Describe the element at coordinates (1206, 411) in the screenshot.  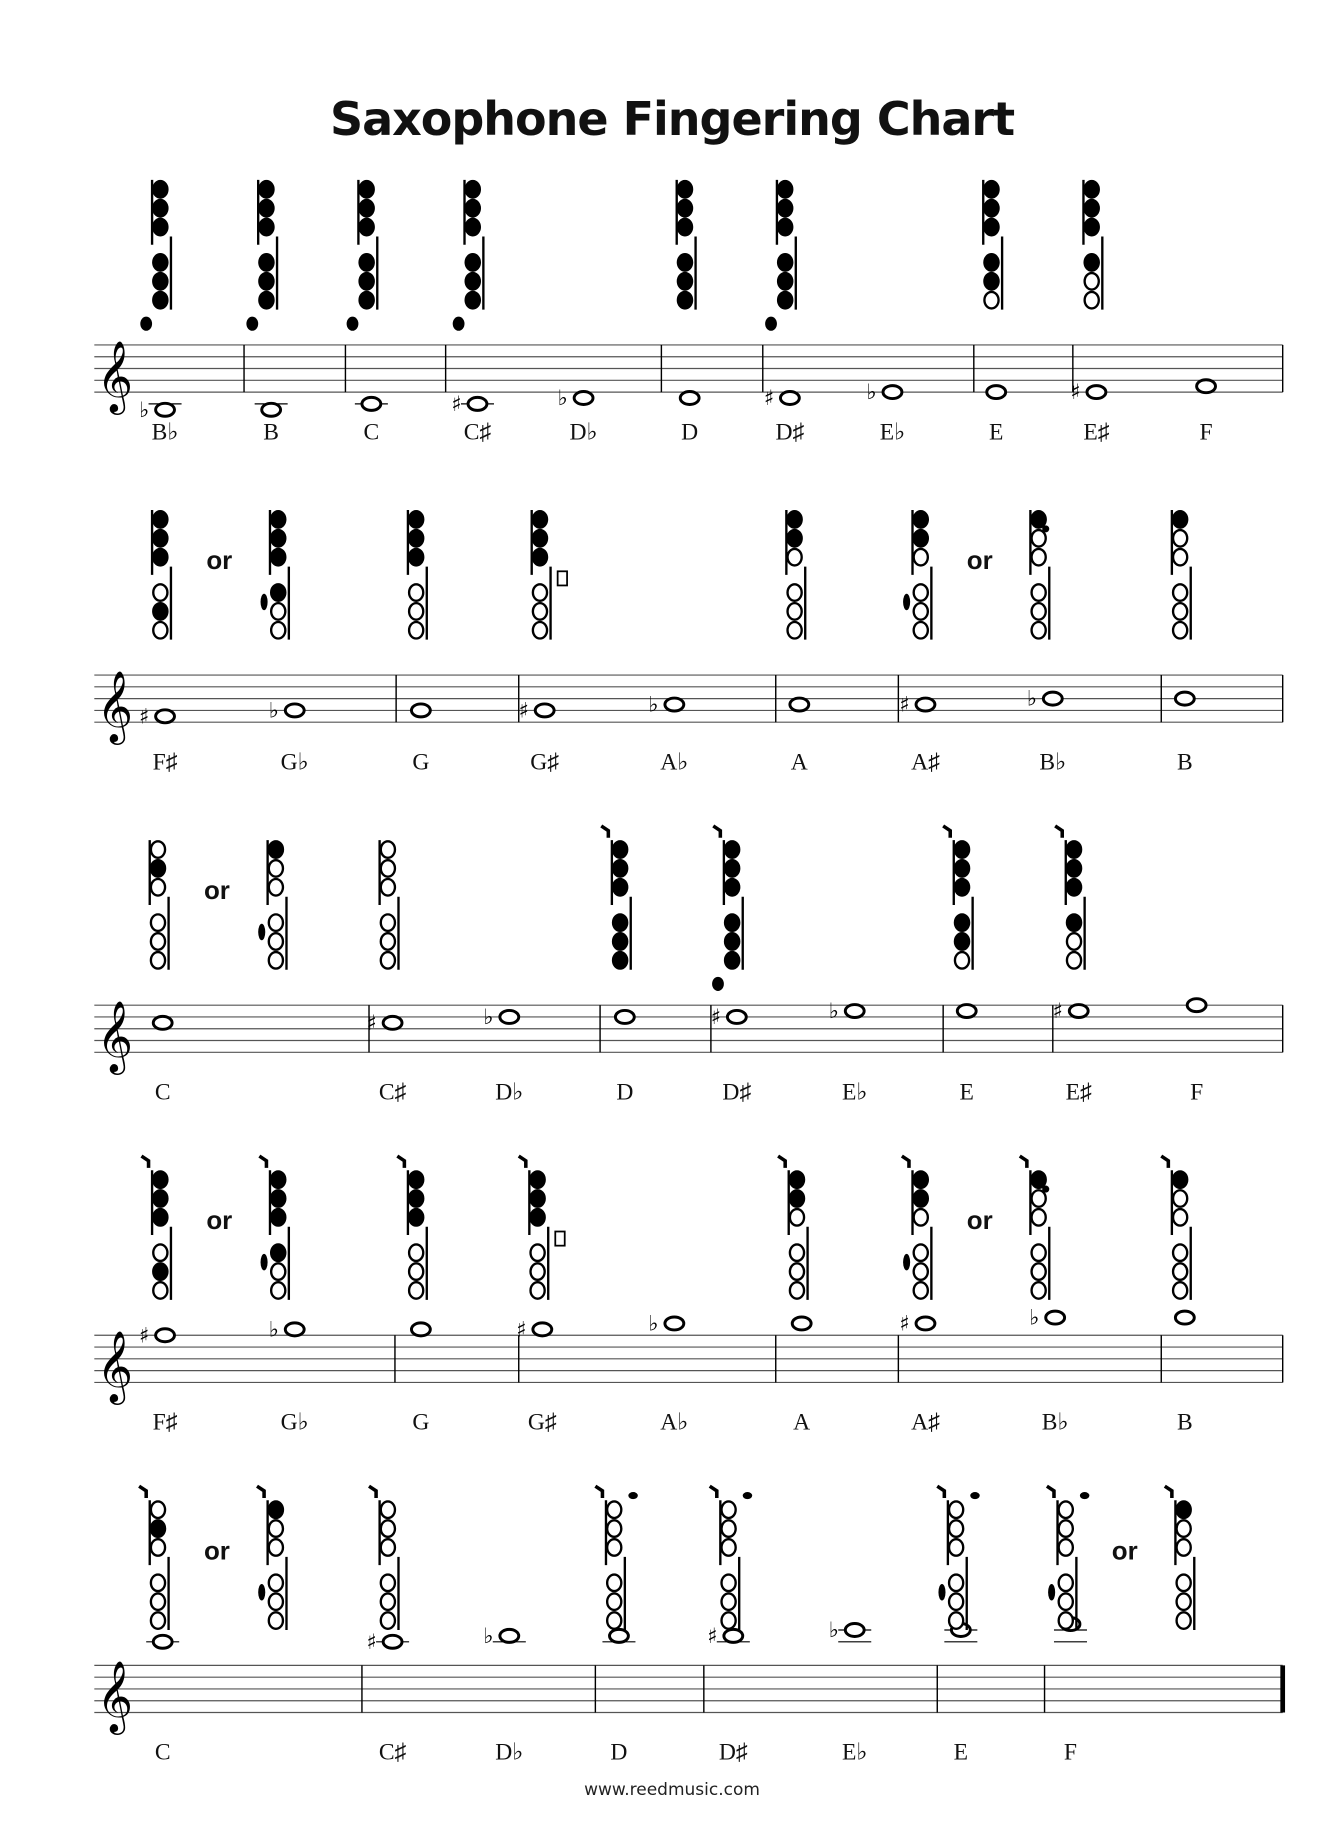
I see `note-entry: F` at that location.